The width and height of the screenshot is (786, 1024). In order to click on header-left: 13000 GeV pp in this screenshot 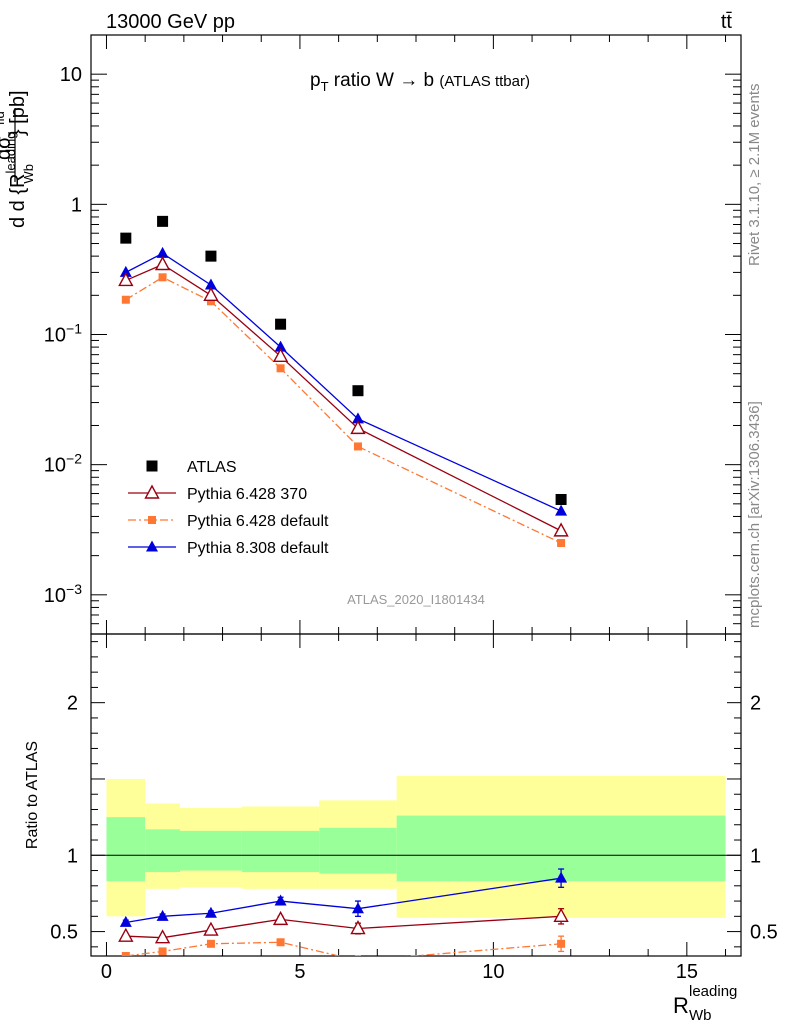, I will do `click(170, 22)`.